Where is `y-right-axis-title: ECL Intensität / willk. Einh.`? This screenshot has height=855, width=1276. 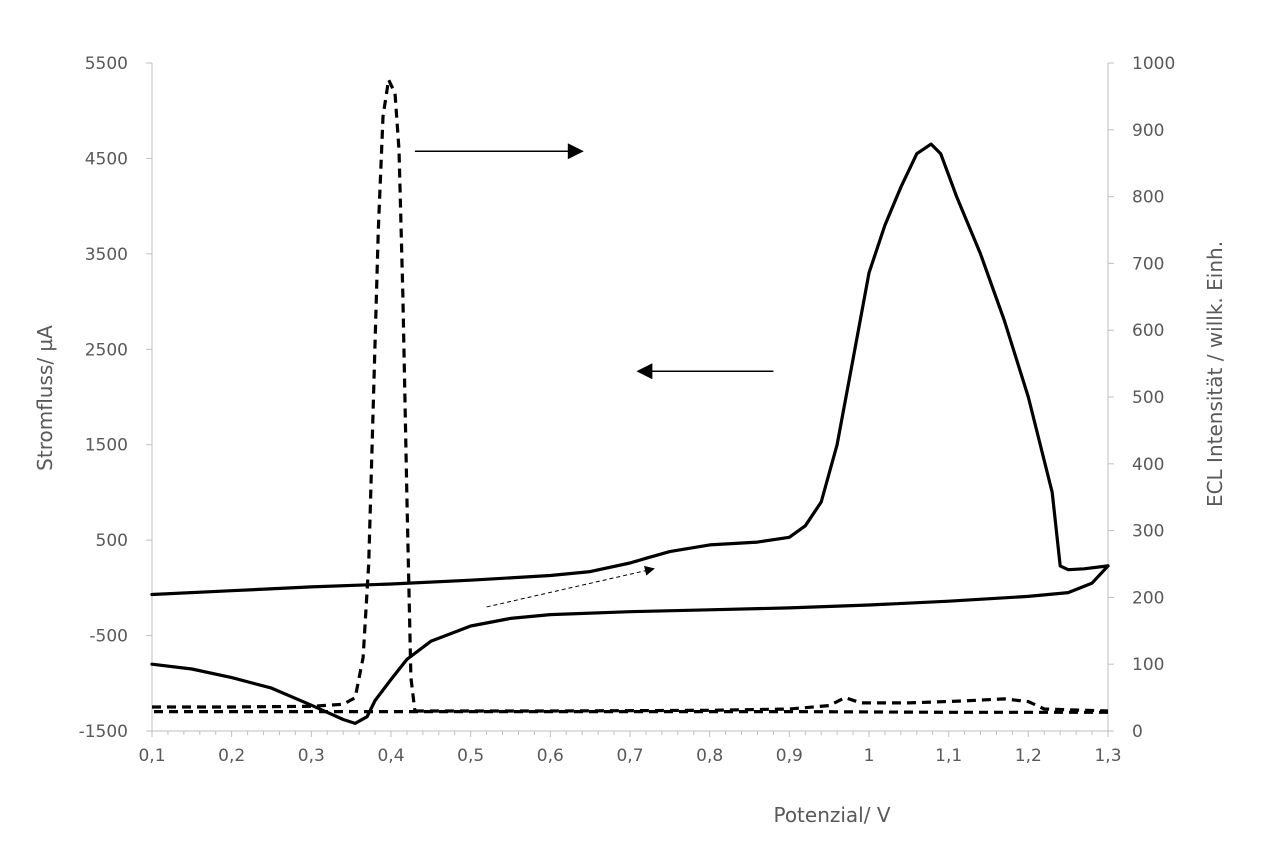
y-right-axis-title: ECL Intensität / willk. Einh. is located at coordinates (1215, 374).